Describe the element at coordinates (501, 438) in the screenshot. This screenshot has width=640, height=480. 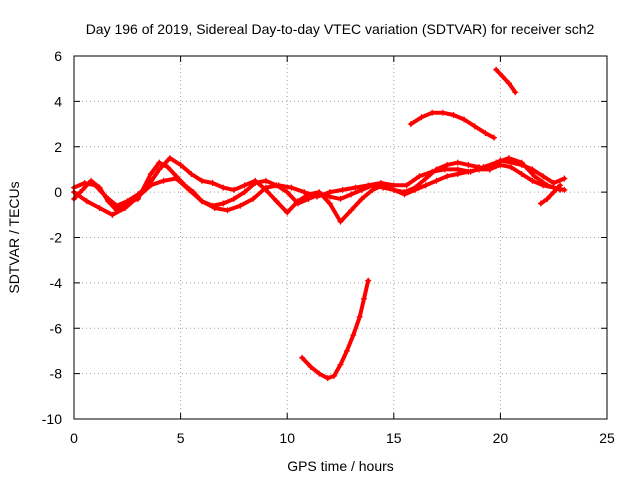
I see `x-tick-label: 20` at that location.